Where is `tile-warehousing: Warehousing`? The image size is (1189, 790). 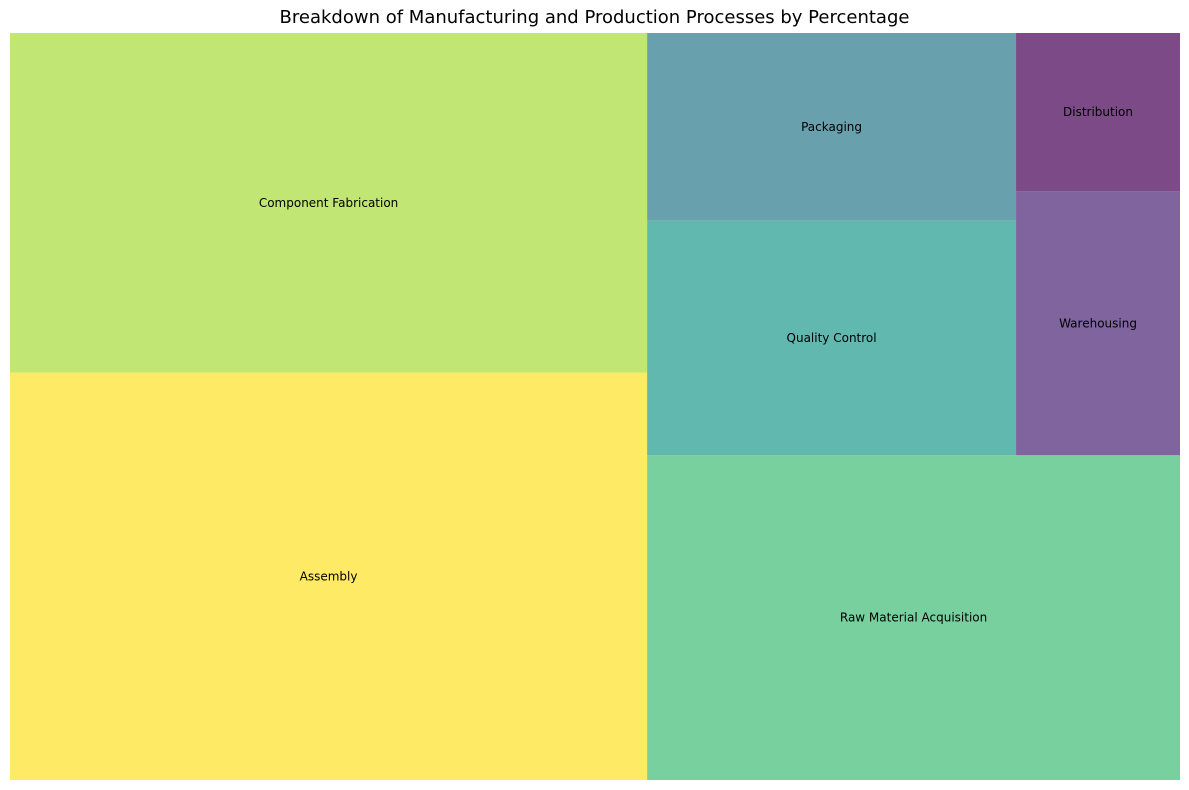 tile-warehousing: Warehousing is located at coordinates (1098, 323).